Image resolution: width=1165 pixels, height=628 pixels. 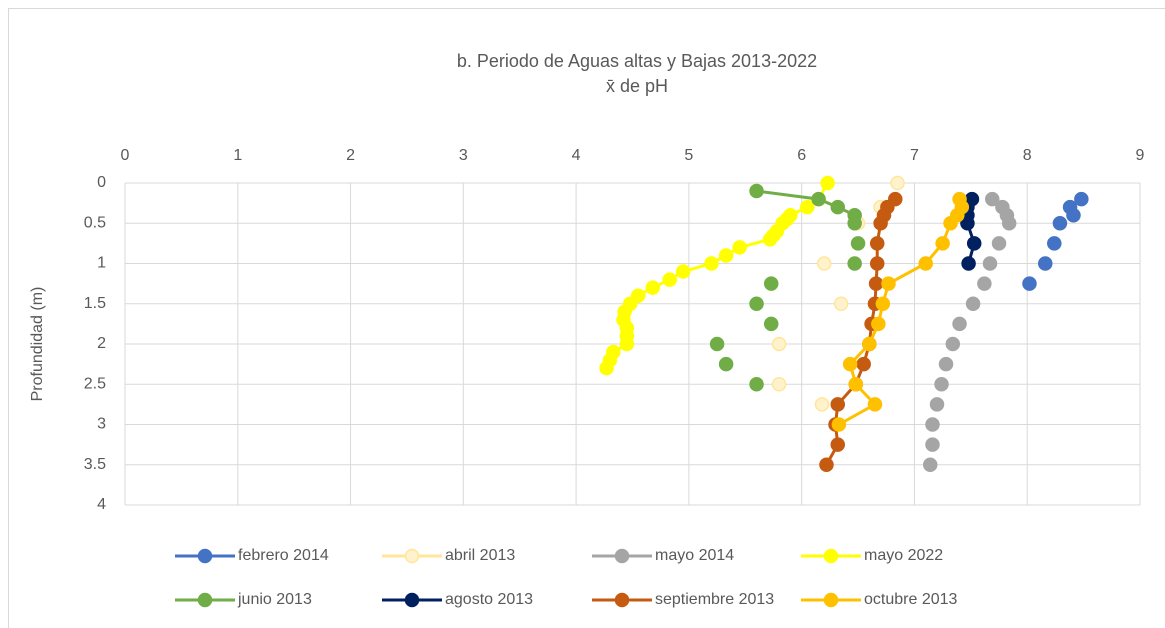 What do you see at coordinates (1027, 155) in the screenshot?
I see `x-tick-label: 8` at bounding box center [1027, 155].